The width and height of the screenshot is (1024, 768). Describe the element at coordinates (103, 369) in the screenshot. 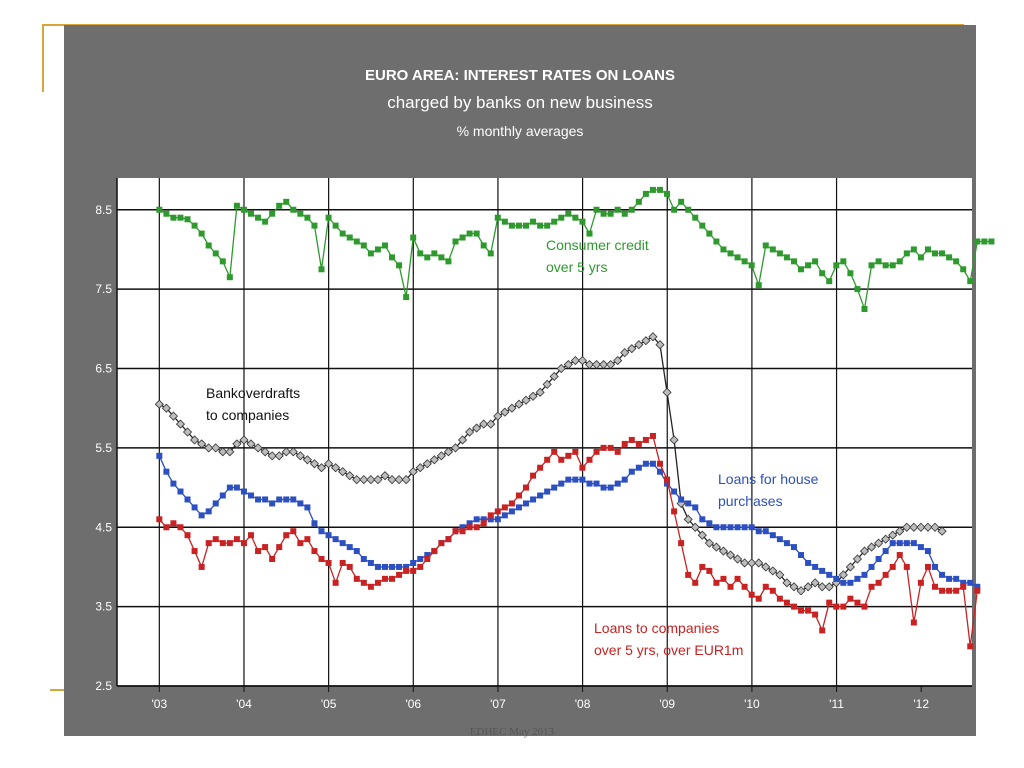

I see `y-tick-label: 6.5` at that location.